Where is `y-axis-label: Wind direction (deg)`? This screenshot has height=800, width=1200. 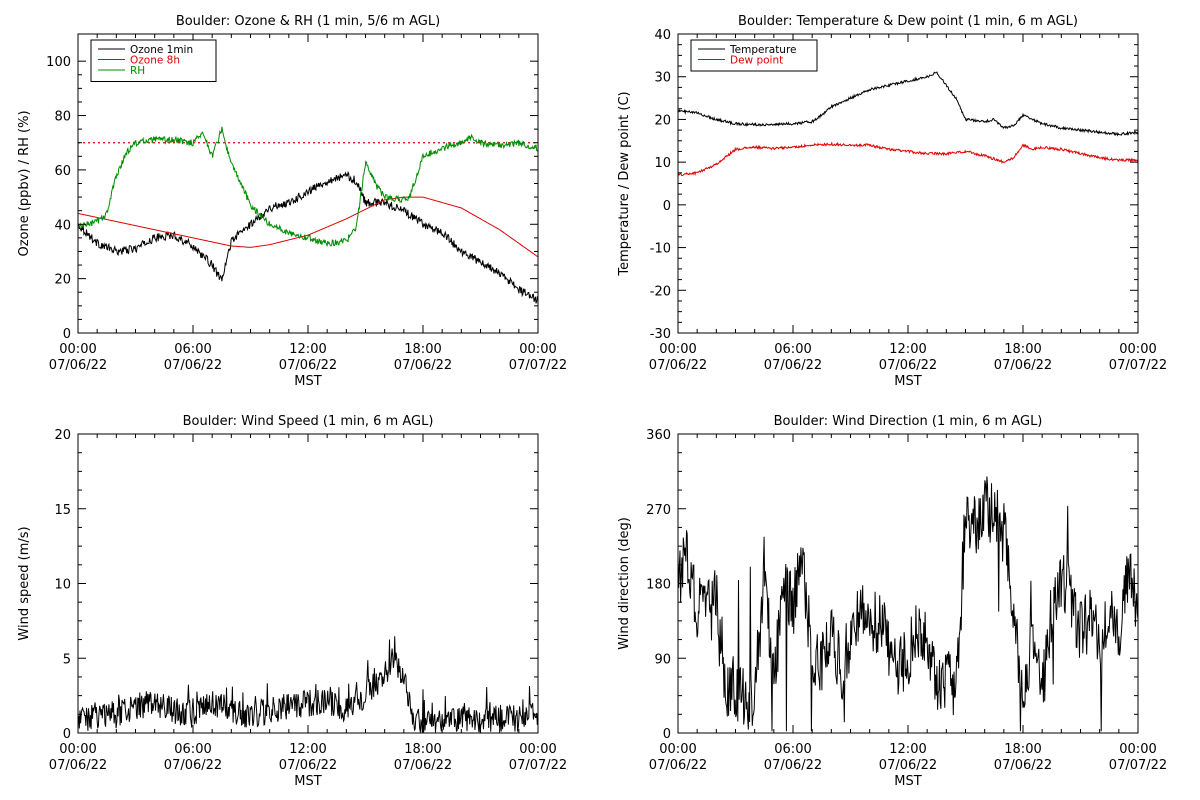
y-axis-label: Wind direction (deg) is located at coordinates (624, 583).